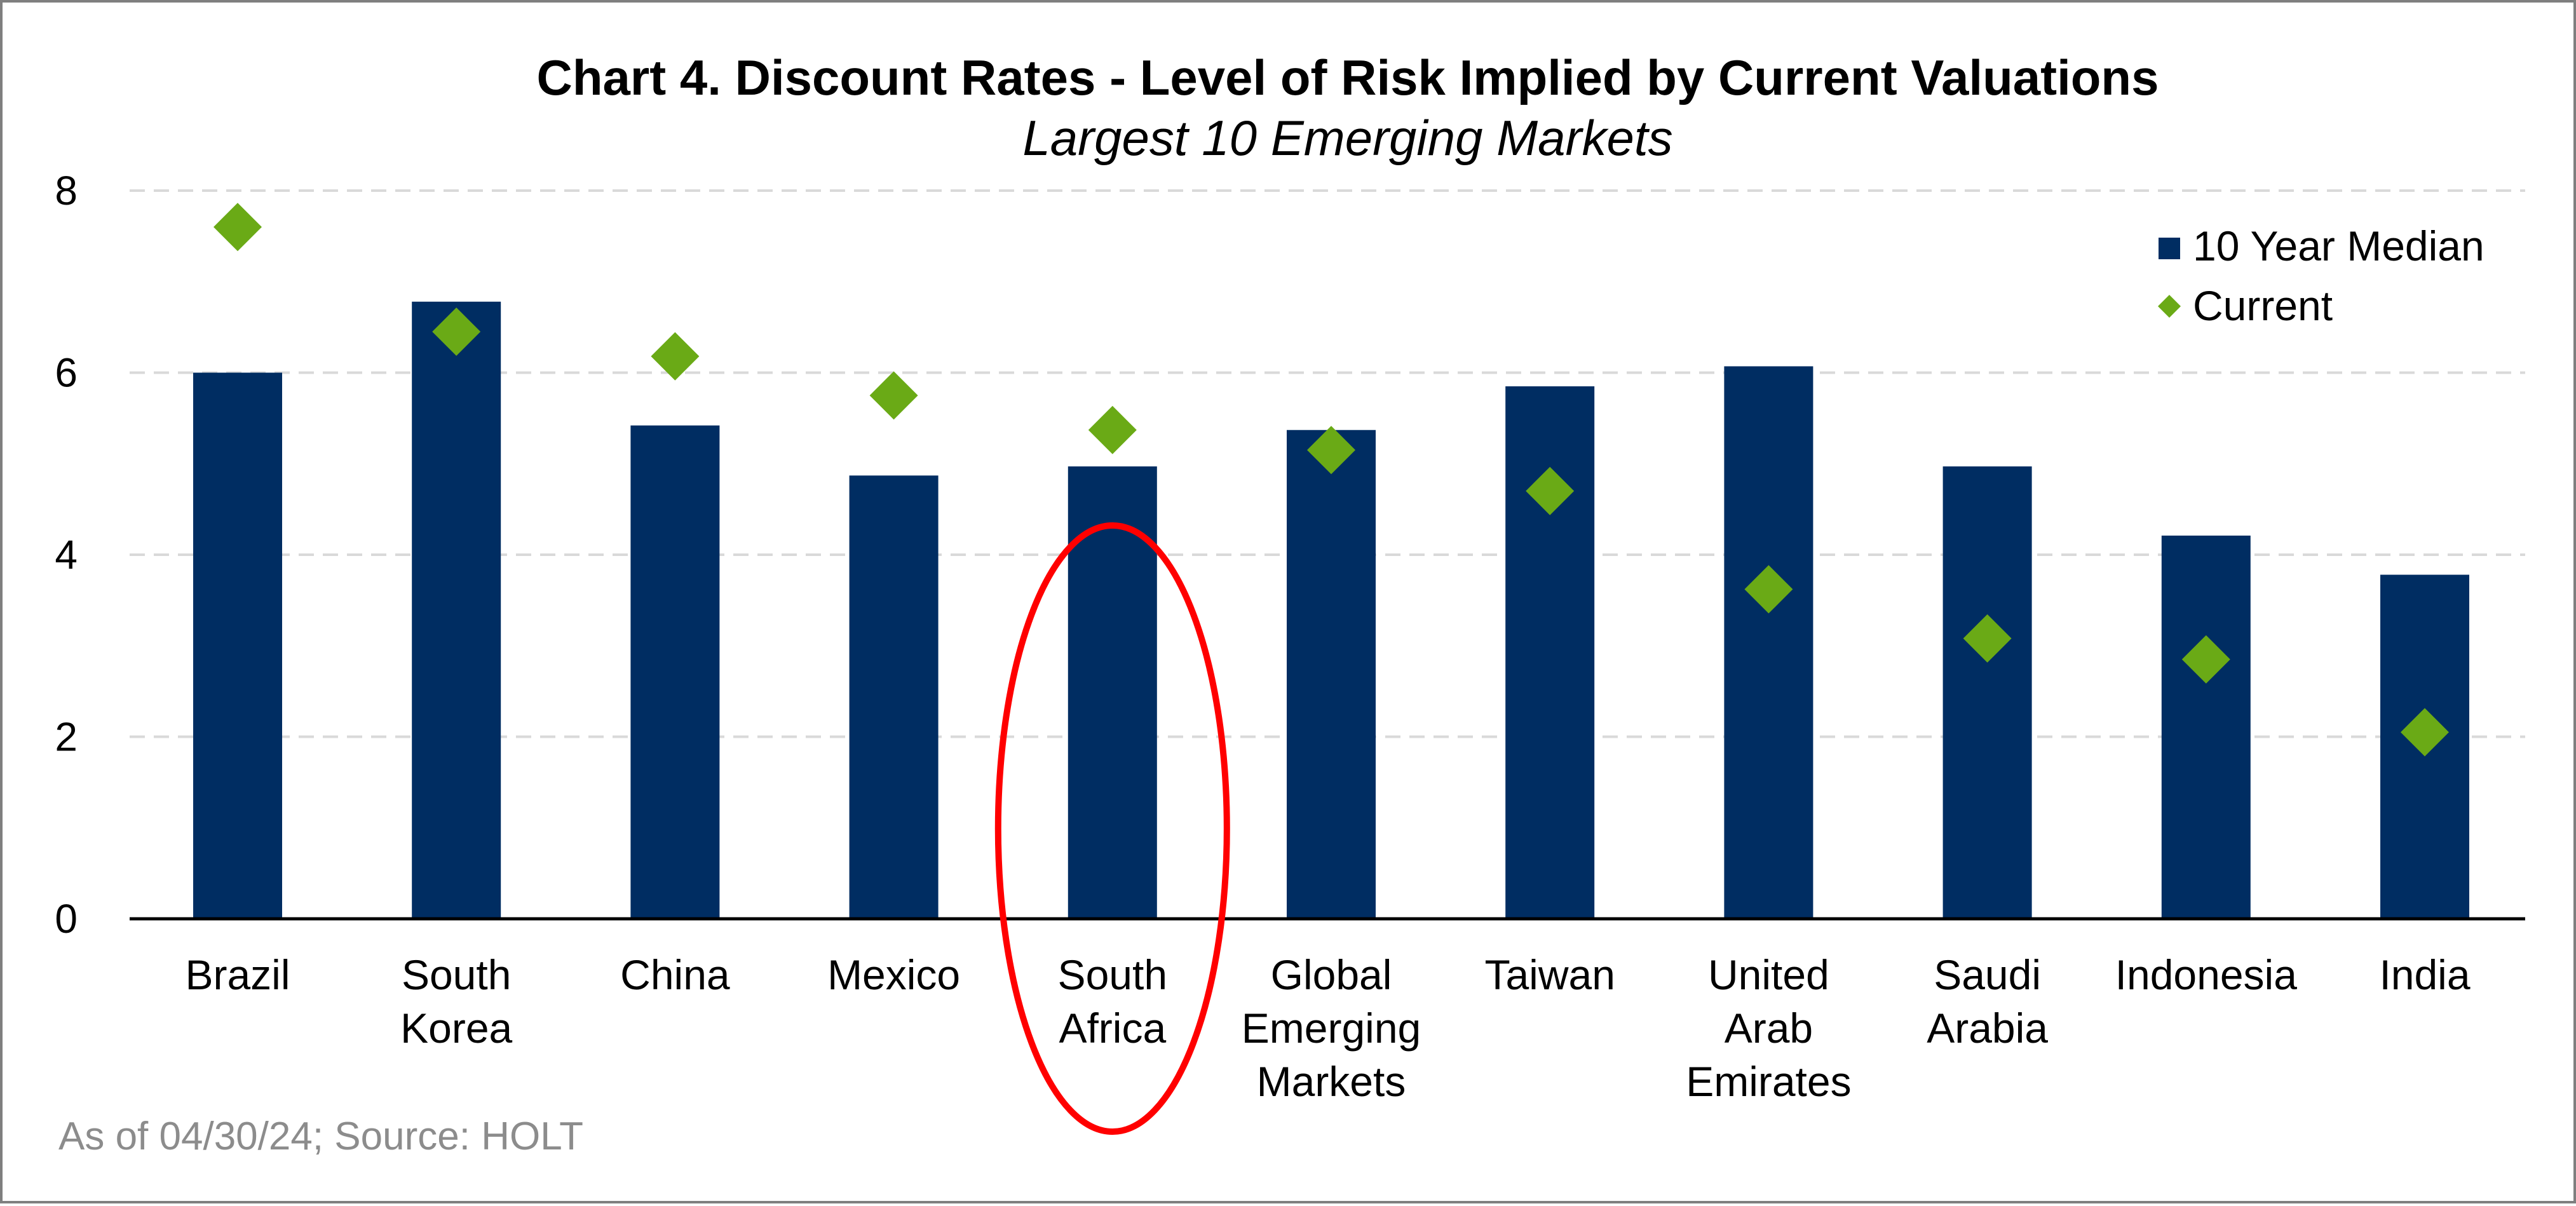 This screenshot has height=1206, width=2576. Describe the element at coordinates (2263, 305) in the screenshot. I see `legend-label-current: Current` at that location.